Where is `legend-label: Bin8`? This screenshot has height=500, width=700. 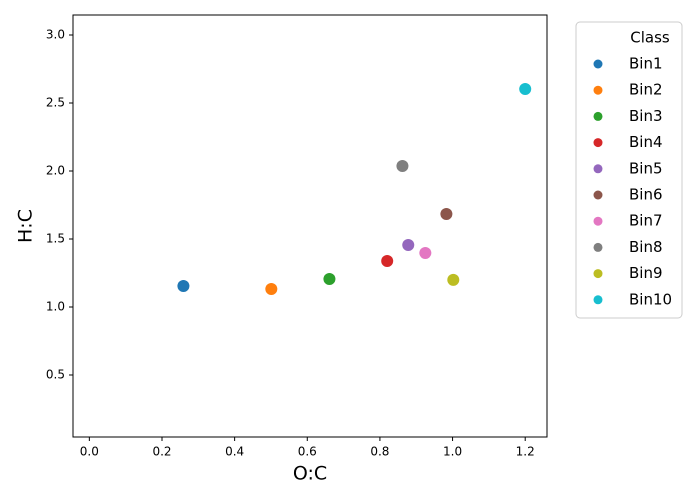 legend-label: Bin8 is located at coordinates (646, 247).